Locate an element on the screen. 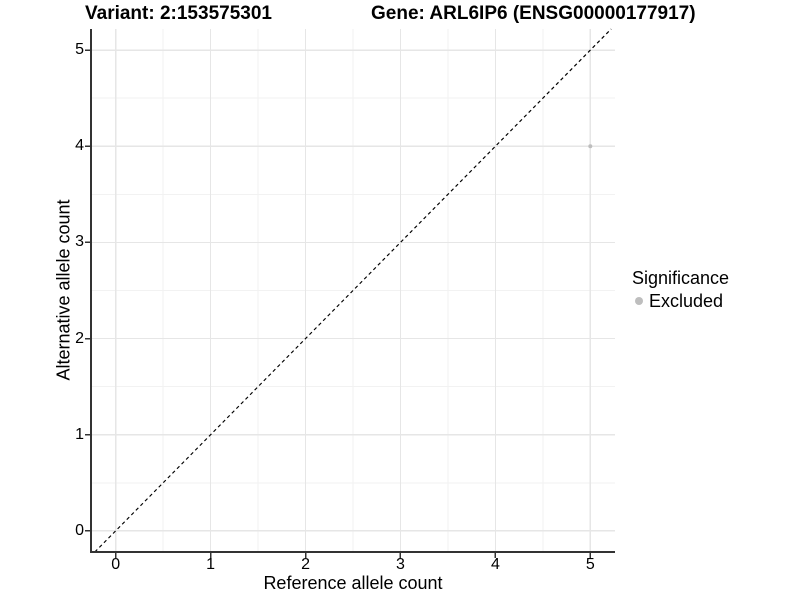  y-tick-label: 4 is located at coordinates (79, 146).